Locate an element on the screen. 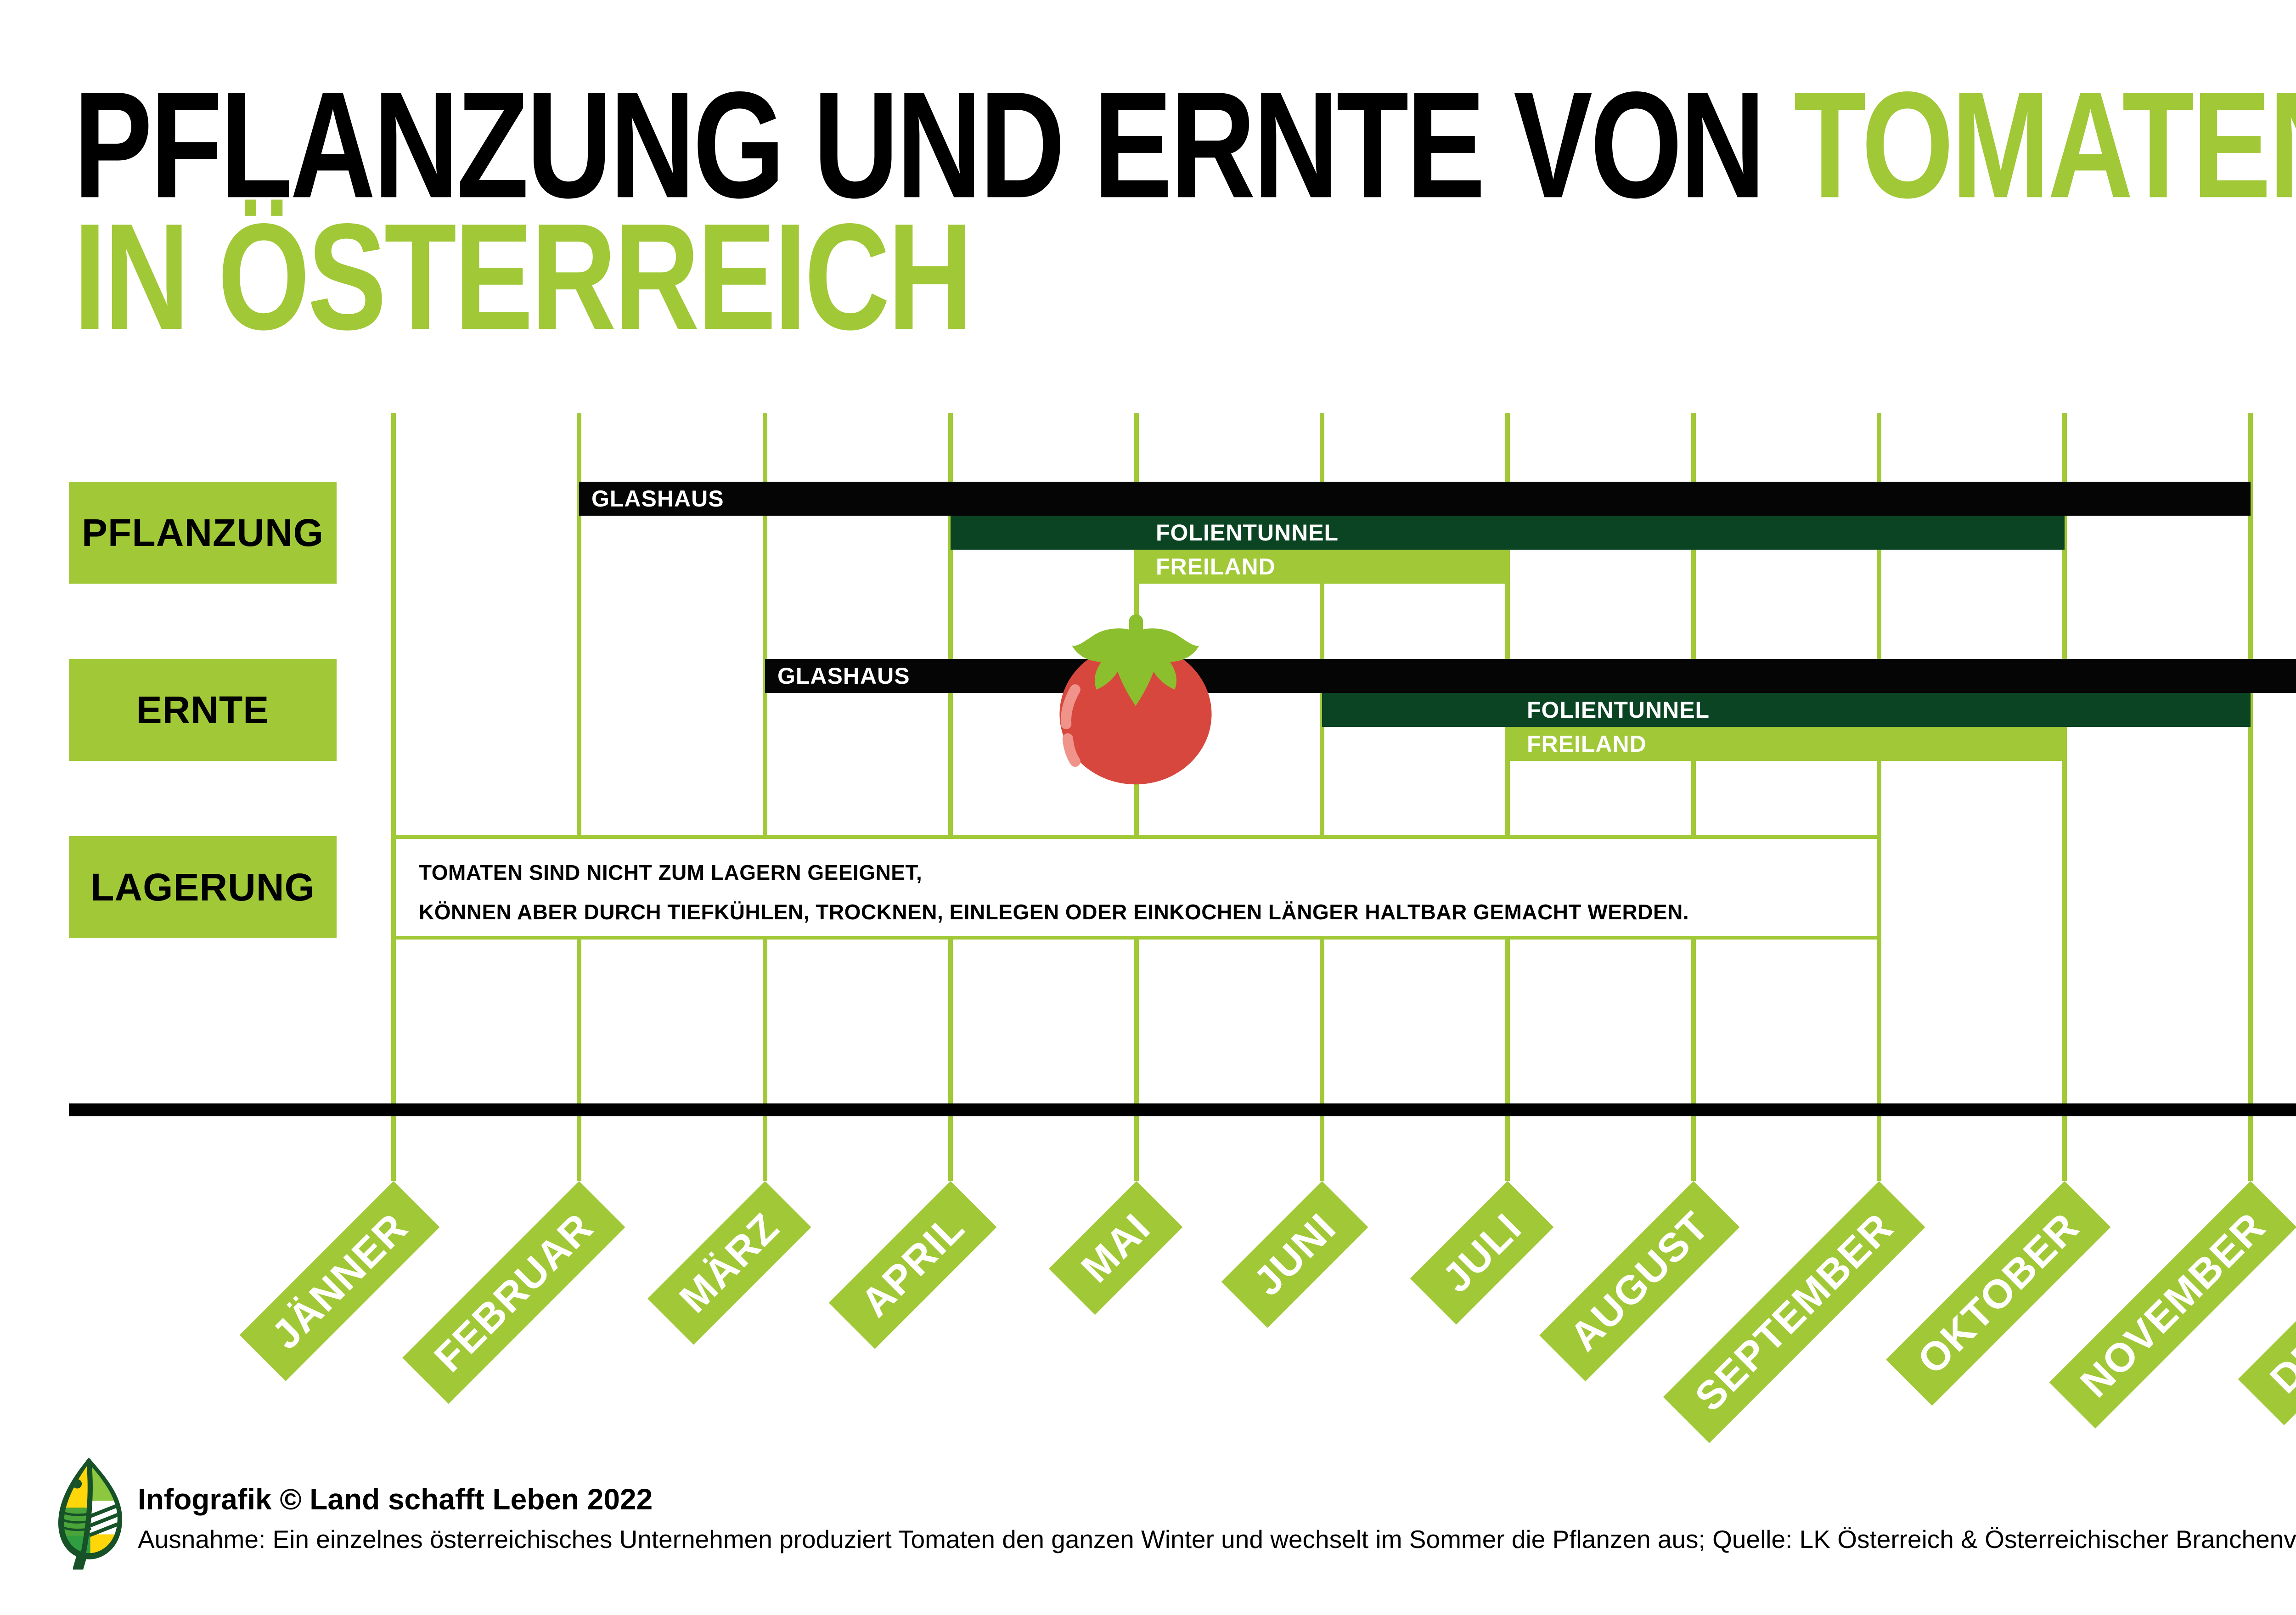  month-tag-juli: JULI is located at coordinates (1482, 1253).